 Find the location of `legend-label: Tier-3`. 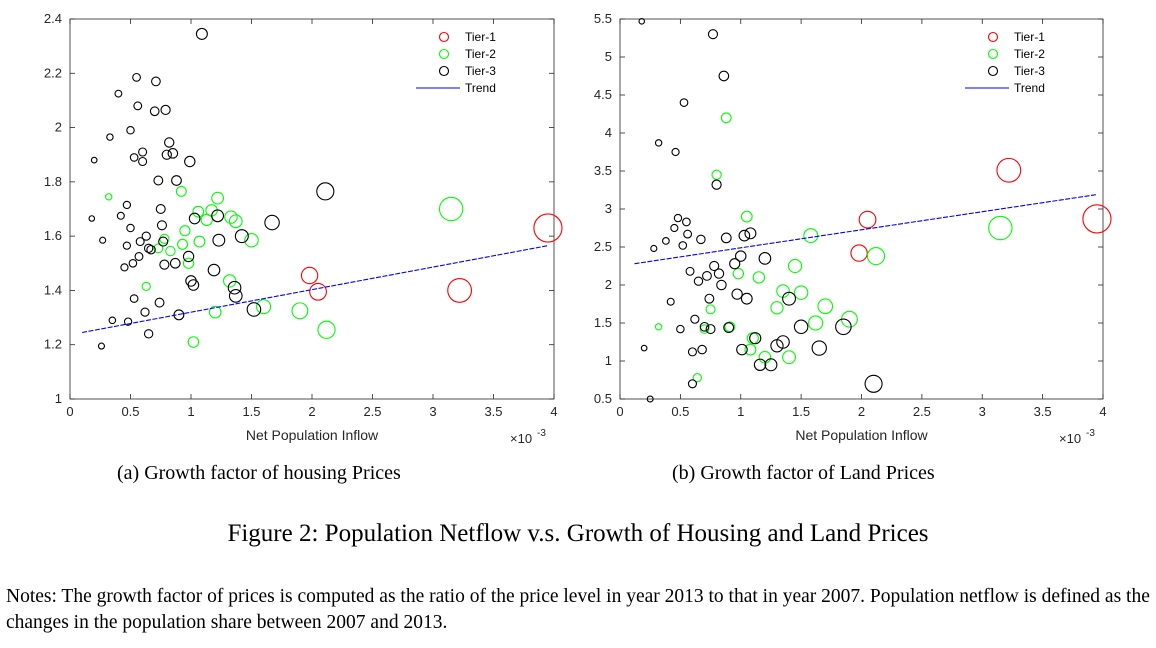

legend-label: Tier-3 is located at coordinates (1029, 71).